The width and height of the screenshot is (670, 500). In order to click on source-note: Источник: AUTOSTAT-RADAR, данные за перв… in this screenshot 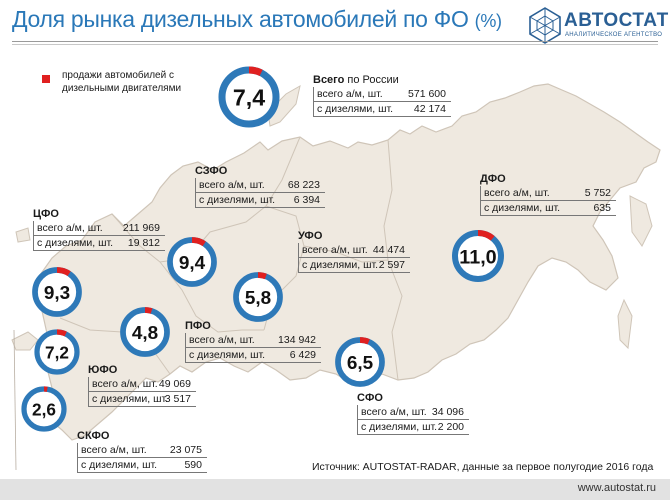, I will do `click(483, 467)`.